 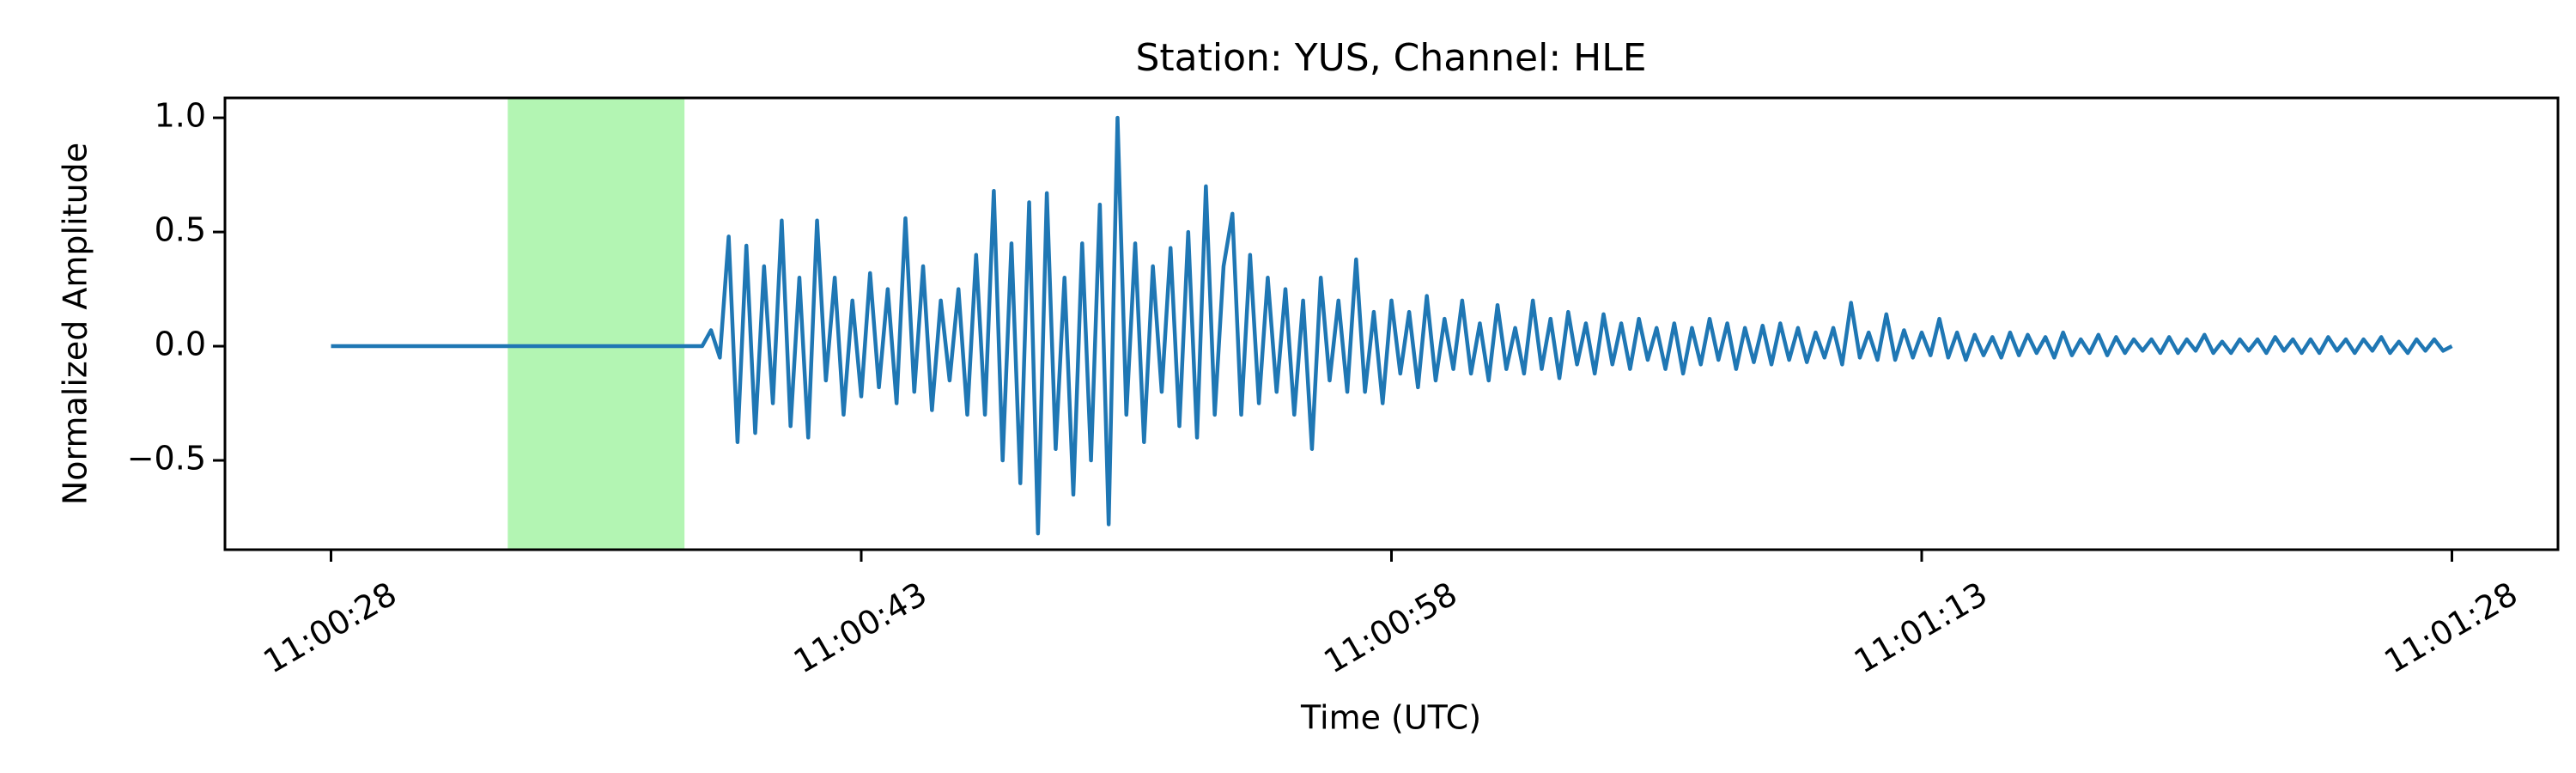 What do you see at coordinates (330, 627) in the screenshot?
I see `x-tick-label: 11:00:28` at bounding box center [330, 627].